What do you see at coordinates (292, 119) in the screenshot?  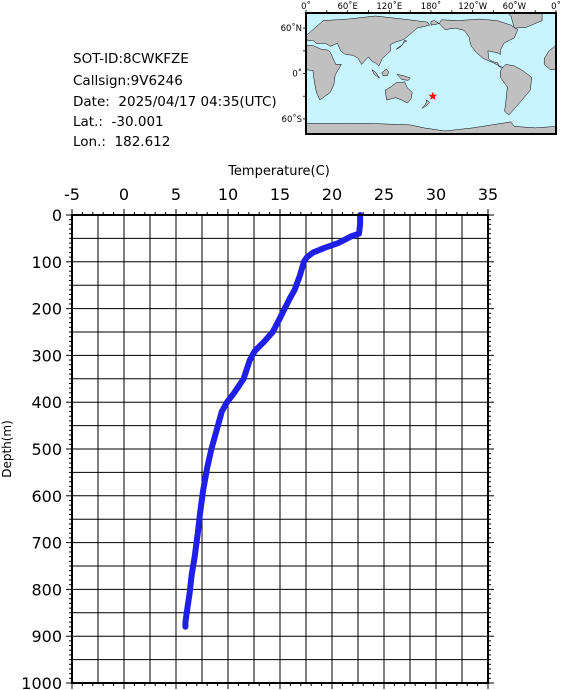 I see `map-latitude-label: 60˚S` at bounding box center [292, 119].